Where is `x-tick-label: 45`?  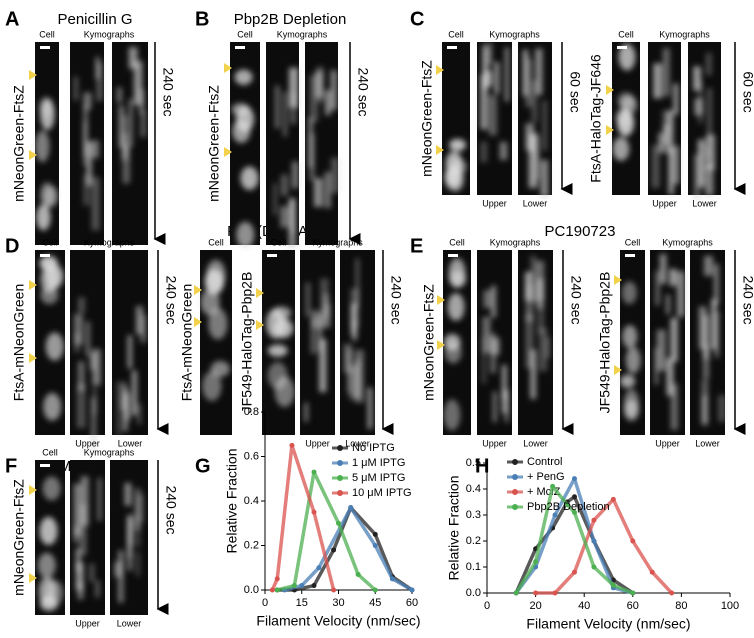
x-tick-label: 45 is located at coordinates (375, 603).